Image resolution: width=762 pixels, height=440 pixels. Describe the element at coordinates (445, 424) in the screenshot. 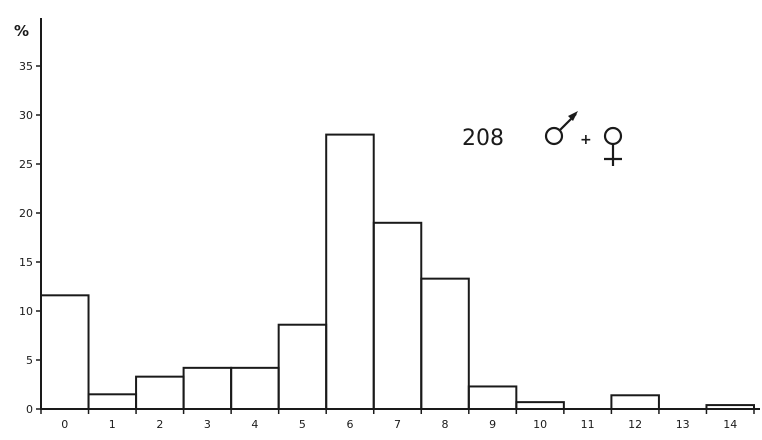

I see `x-tick-label-8: 8` at that location.